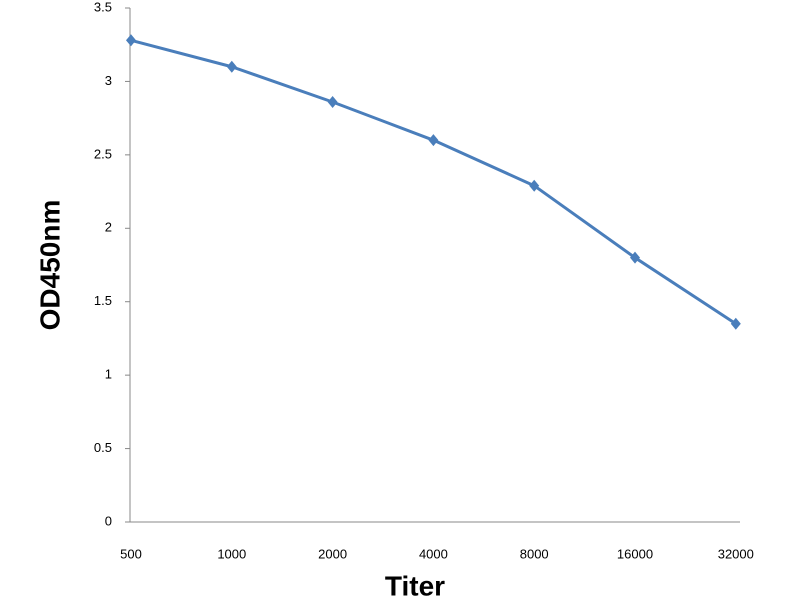 The image size is (800, 600). I want to click on y-tick-label: 3.5, so click(103, 7).